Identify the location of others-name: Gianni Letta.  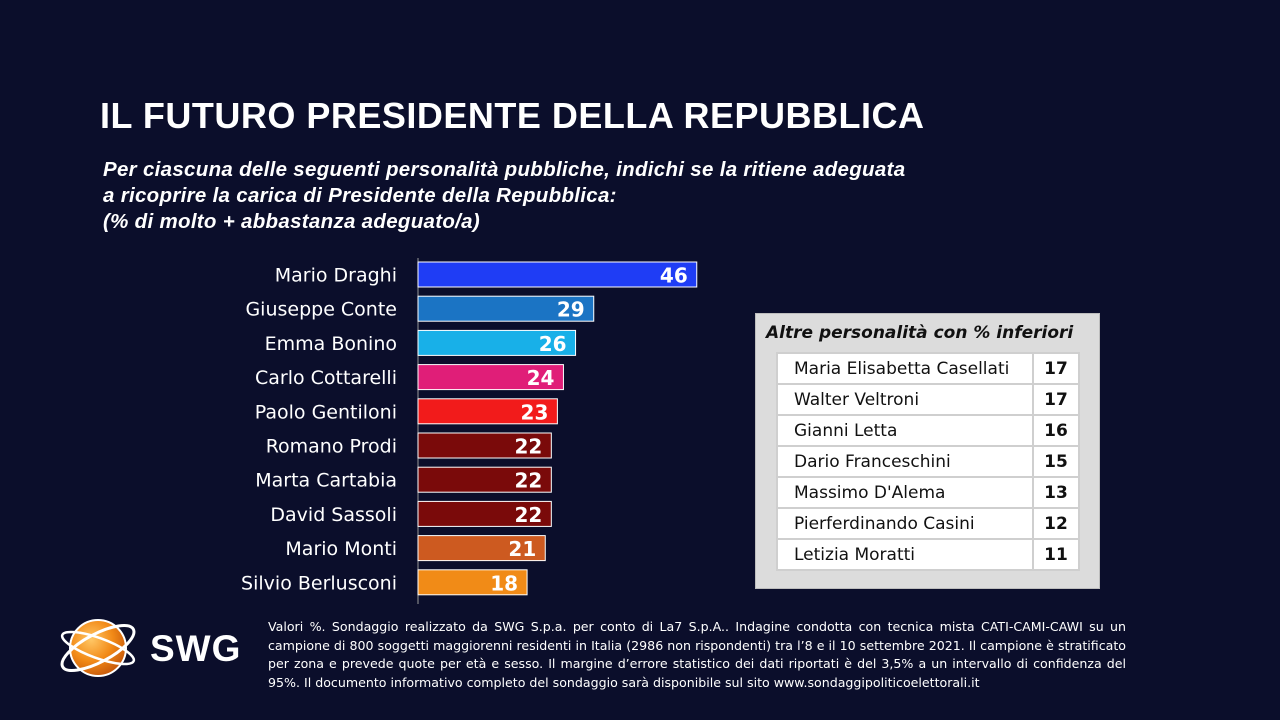
(905, 430).